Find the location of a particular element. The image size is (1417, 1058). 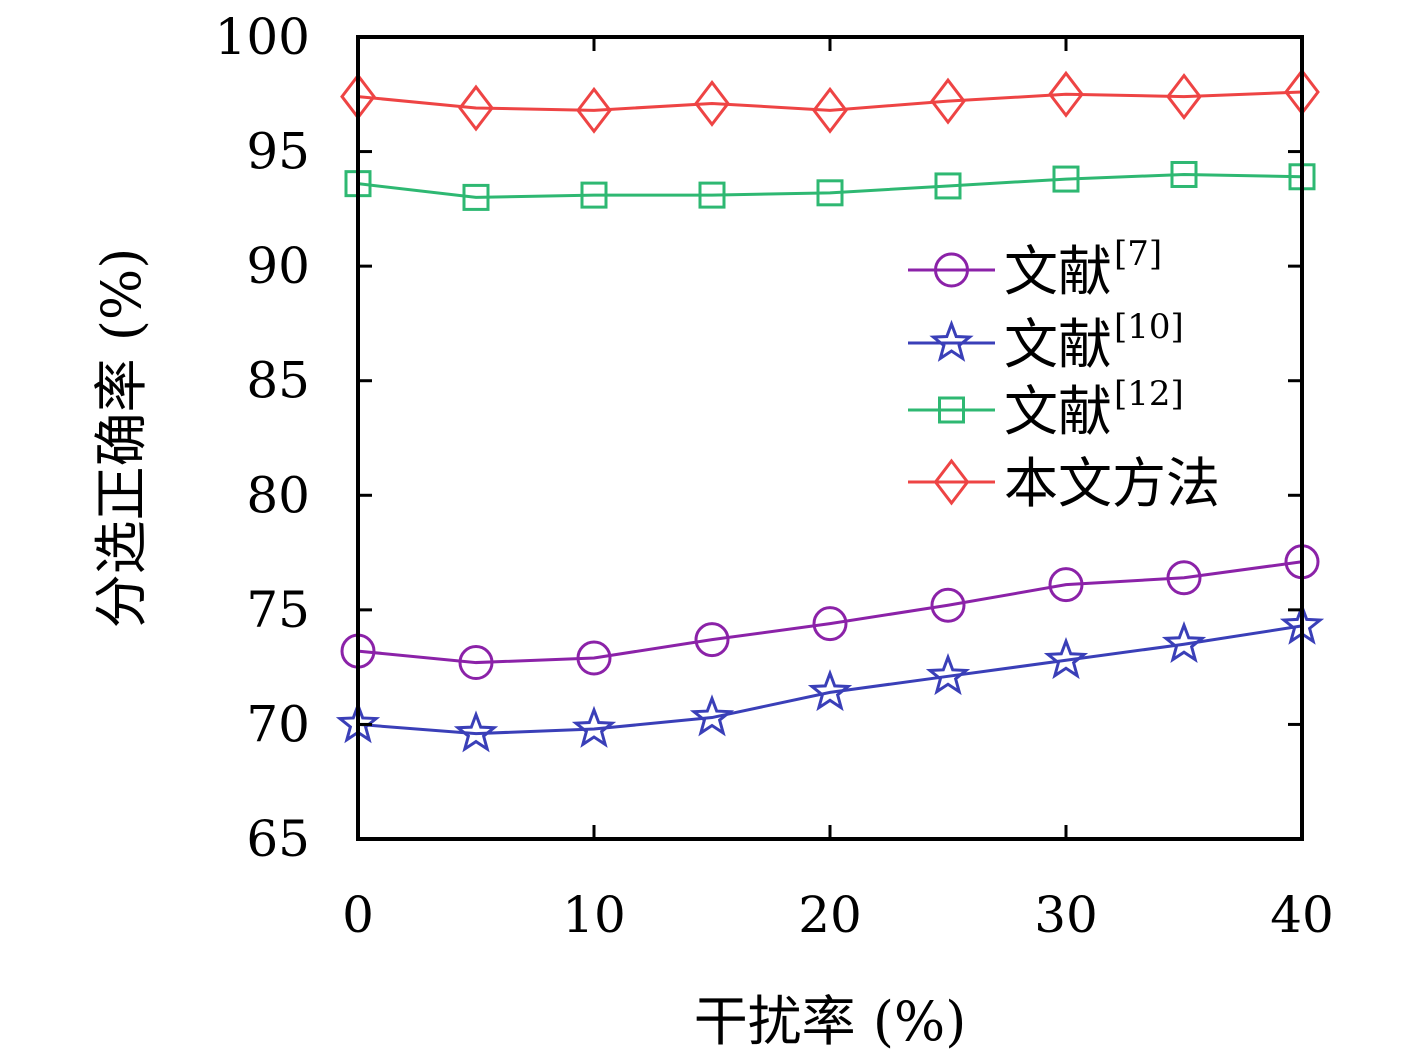

legend-reference: [12] is located at coordinates (1149, 394).